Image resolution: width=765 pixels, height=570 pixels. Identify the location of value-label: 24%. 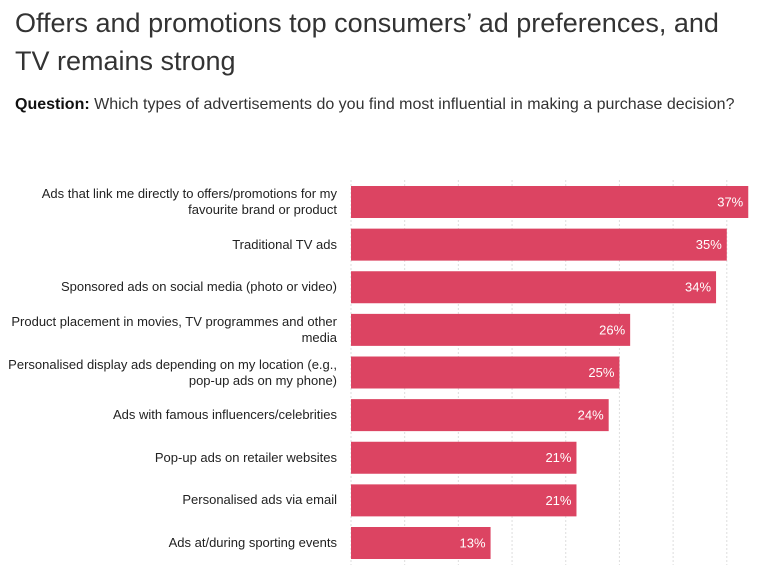
(591, 415).